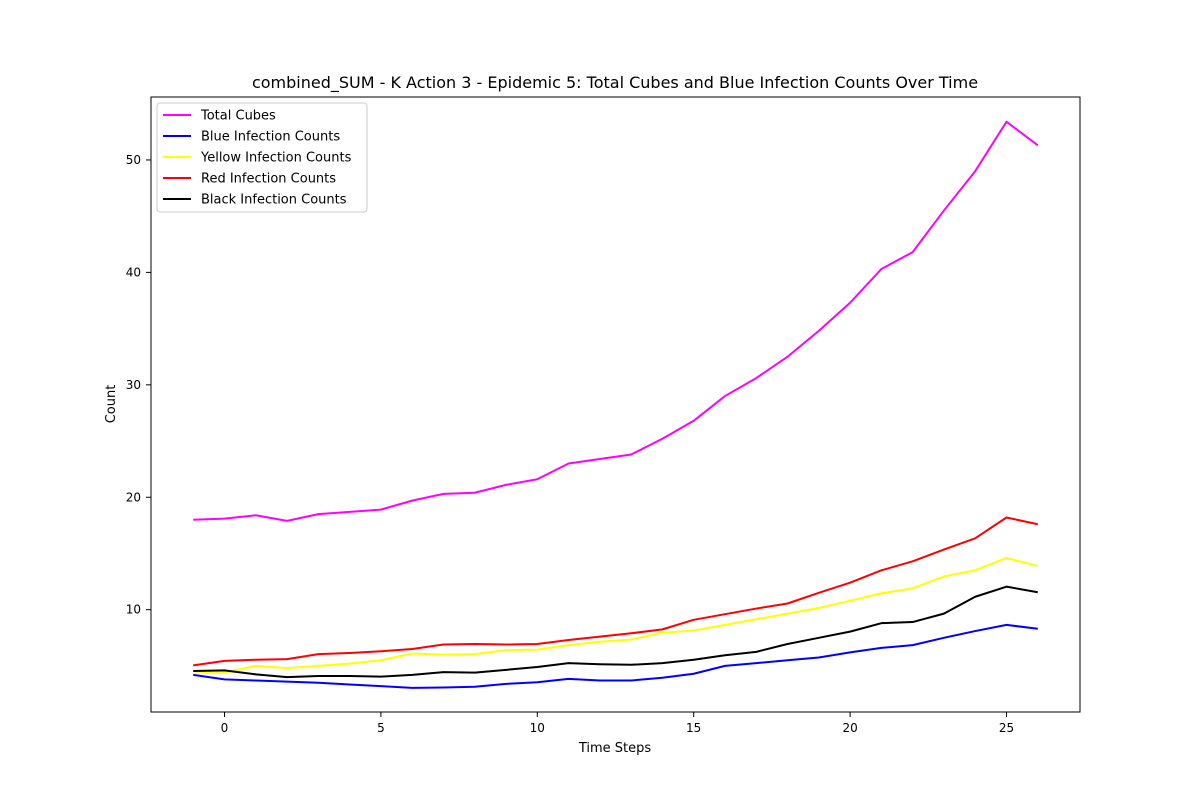  What do you see at coordinates (225, 728) in the screenshot?
I see `x-tick-label: 0` at bounding box center [225, 728].